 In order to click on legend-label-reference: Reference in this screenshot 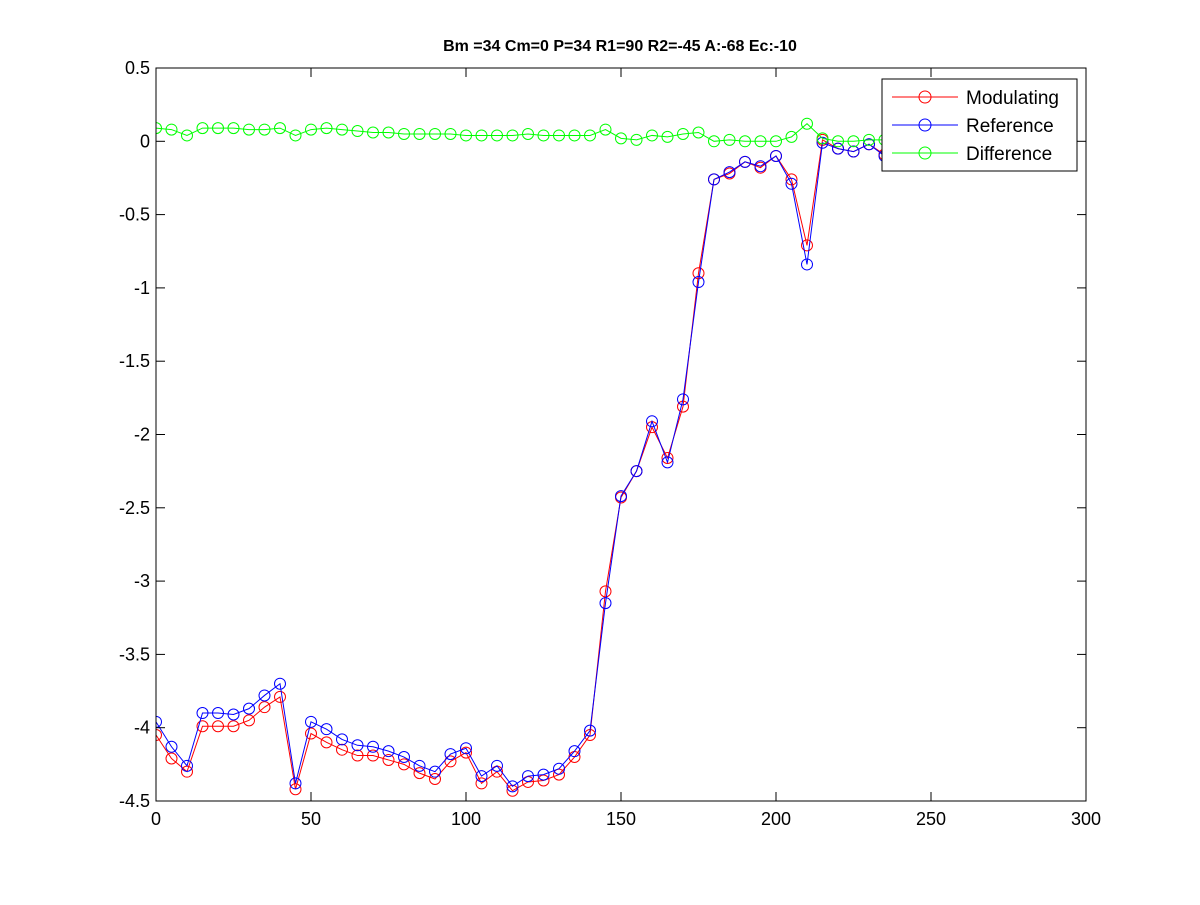, I will do `click(1010, 126)`.